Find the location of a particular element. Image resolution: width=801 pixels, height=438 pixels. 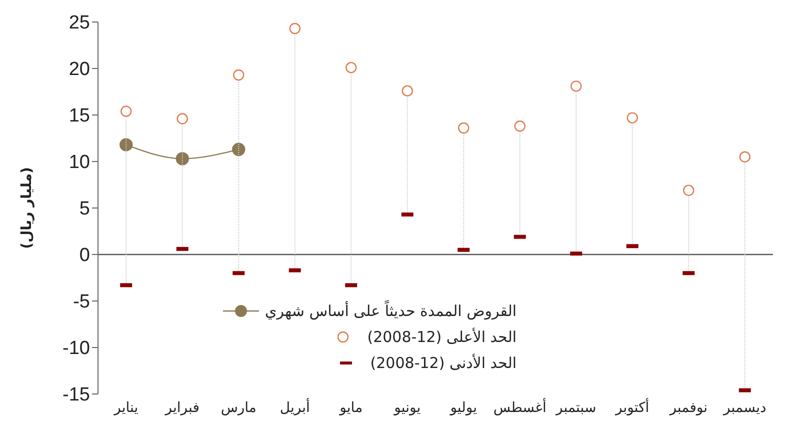

y-tick-label: -10 is located at coordinates (76, 349).